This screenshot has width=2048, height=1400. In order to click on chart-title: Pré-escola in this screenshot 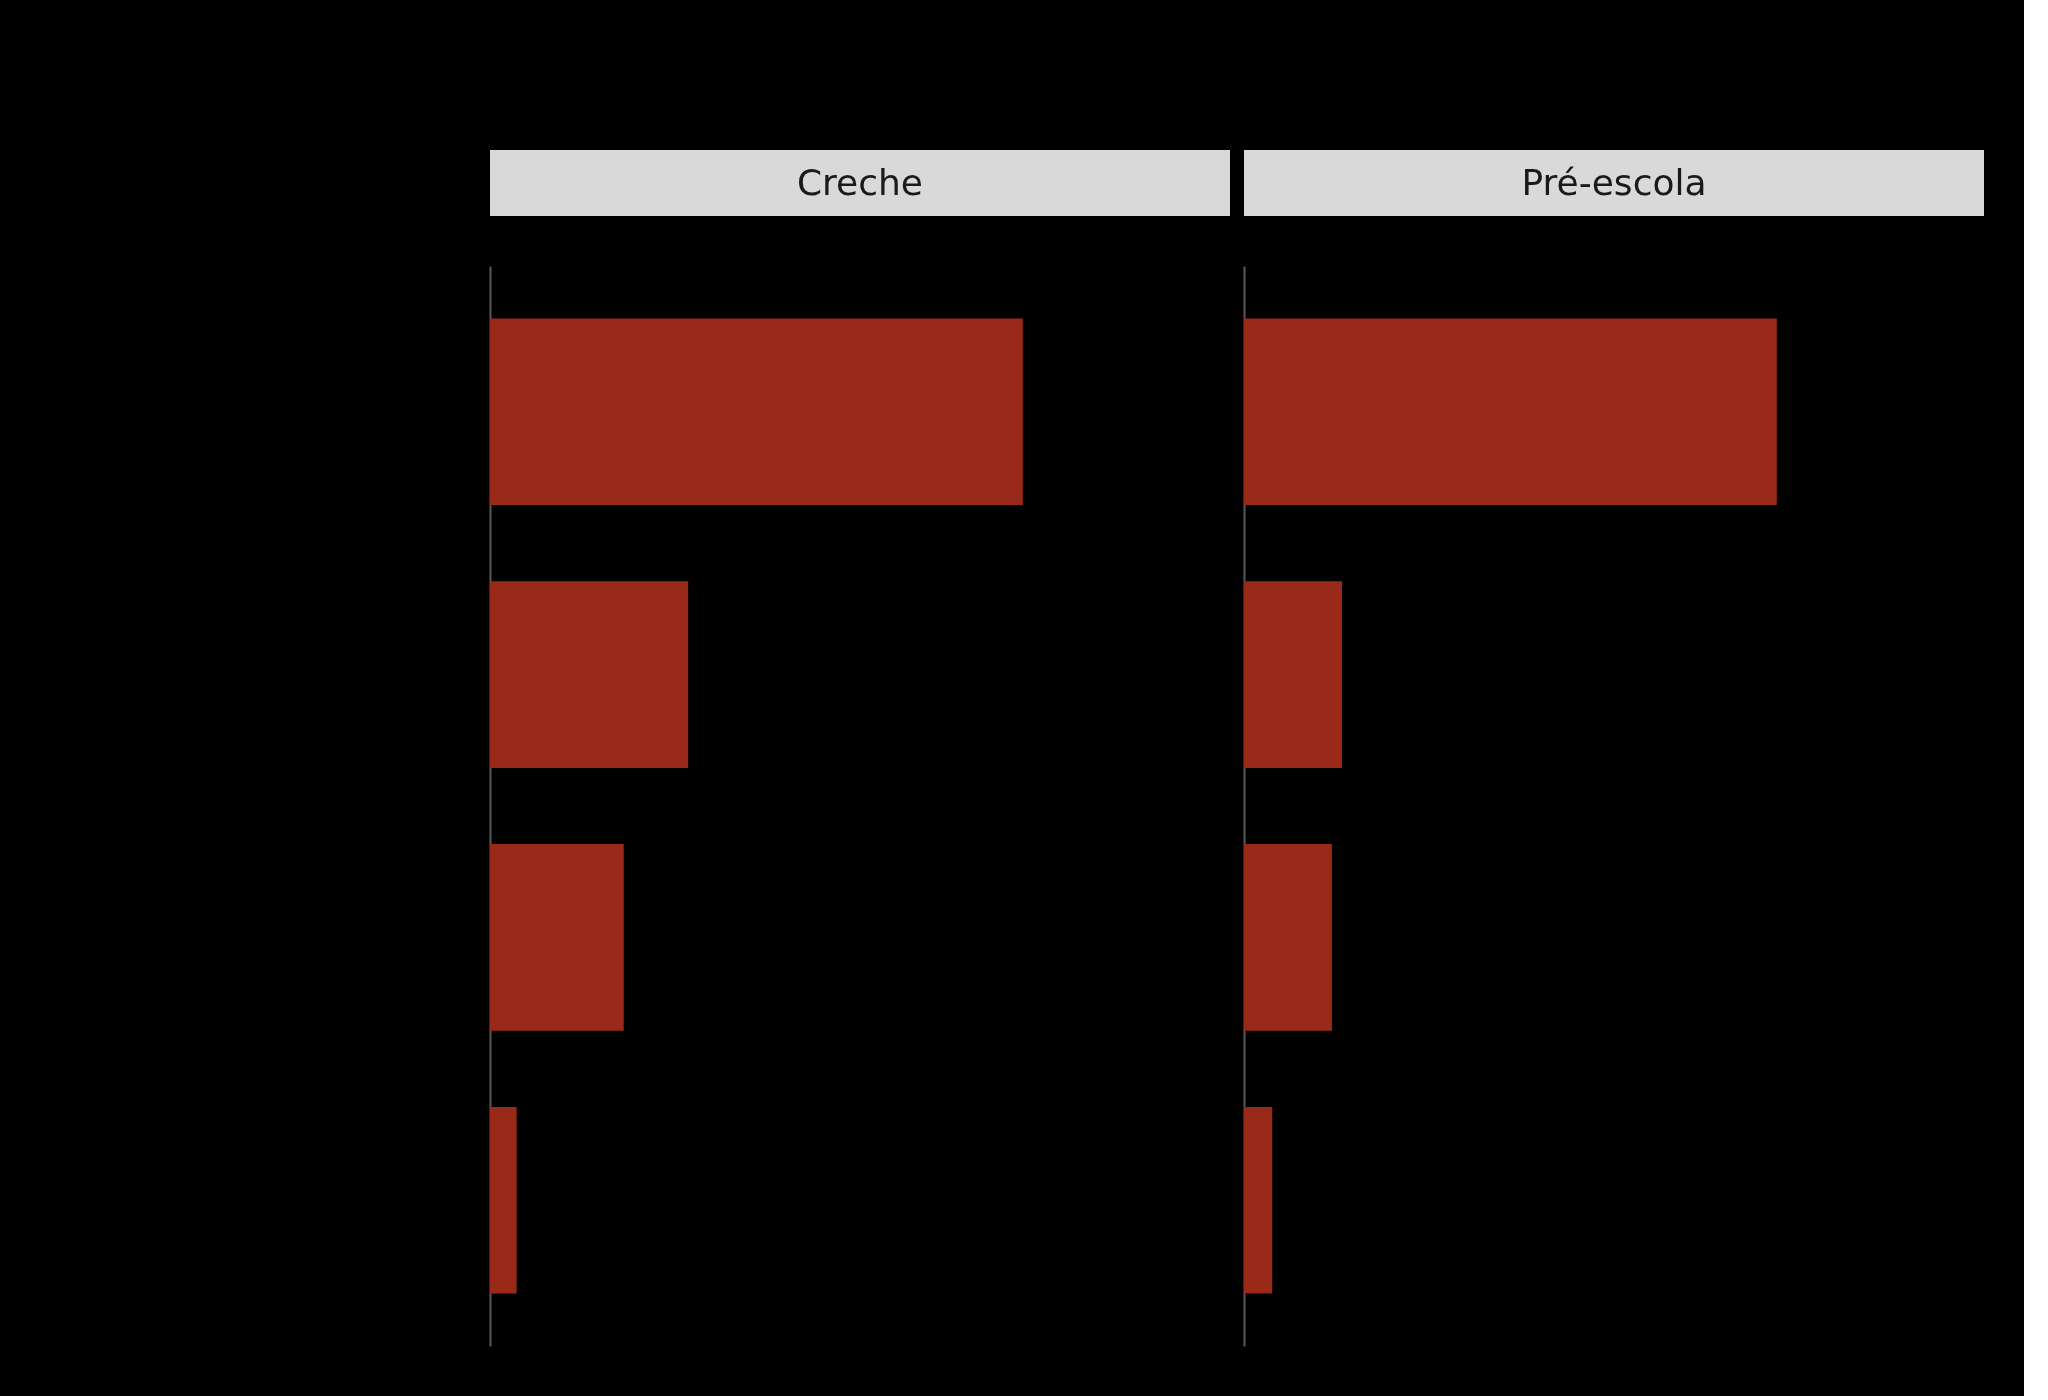, I will do `click(1614, 182)`.